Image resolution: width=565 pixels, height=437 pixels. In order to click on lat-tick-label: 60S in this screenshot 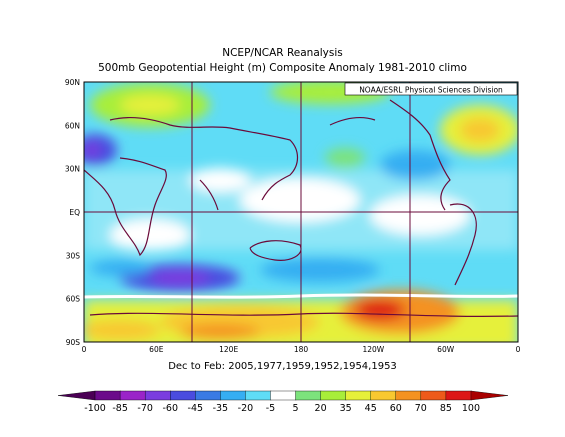, I will do `click(73, 299)`.